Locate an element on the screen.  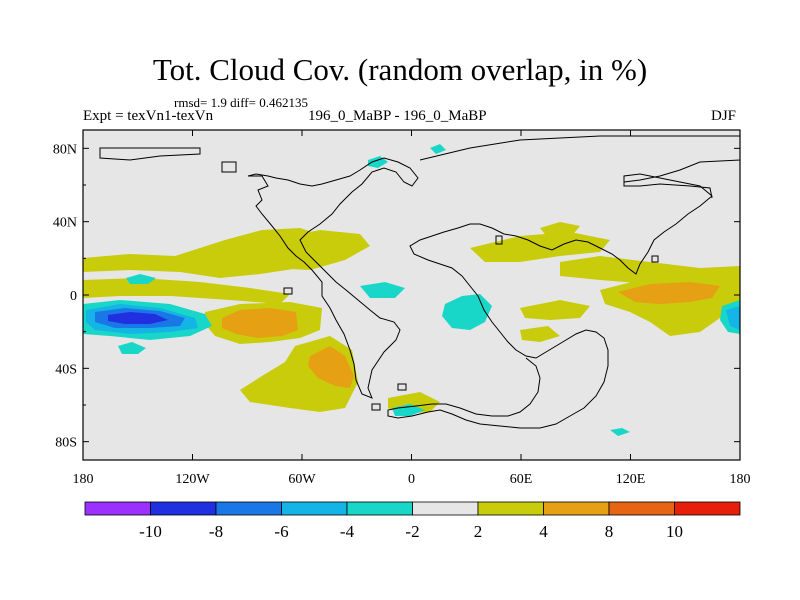
colorbar-label: -4 is located at coordinates (347, 531).